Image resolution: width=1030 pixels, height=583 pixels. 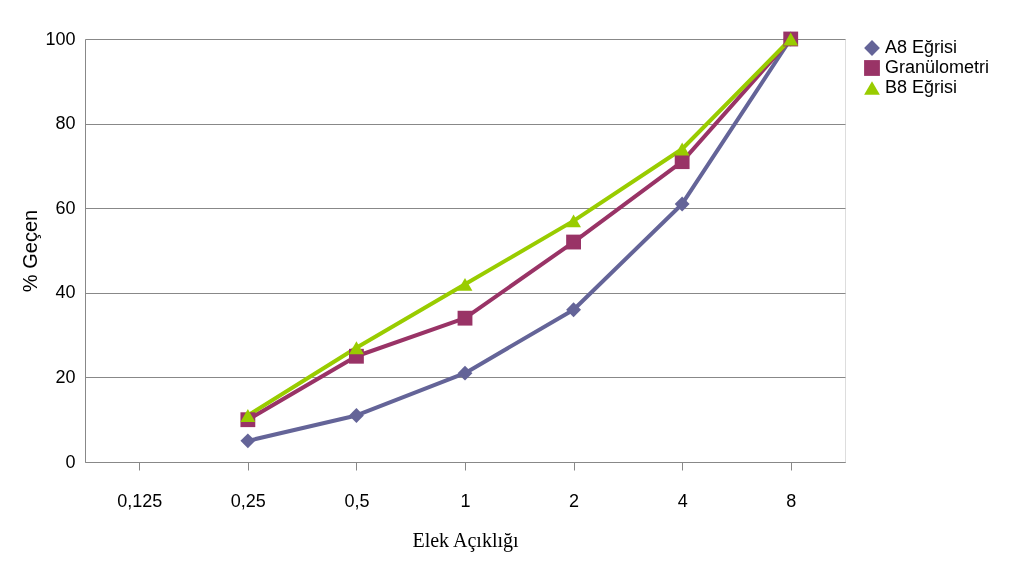 I want to click on y-tick-label: 100, so click(x=60, y=38).